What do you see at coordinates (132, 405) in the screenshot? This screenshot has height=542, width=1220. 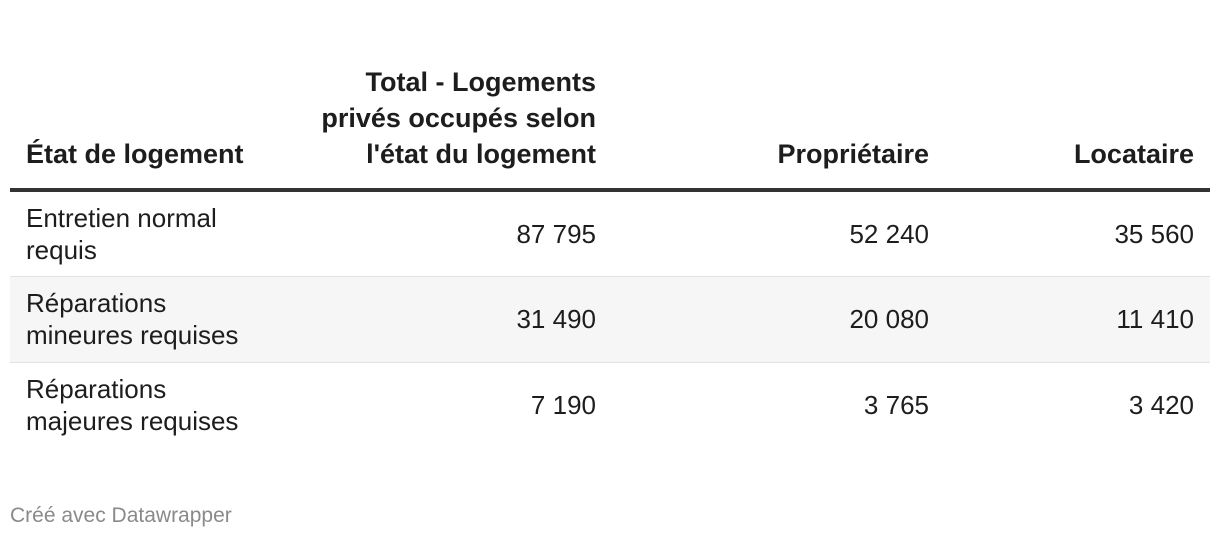 I see `row-label: Réparations majeures requises` at bounding box center [132, 405].